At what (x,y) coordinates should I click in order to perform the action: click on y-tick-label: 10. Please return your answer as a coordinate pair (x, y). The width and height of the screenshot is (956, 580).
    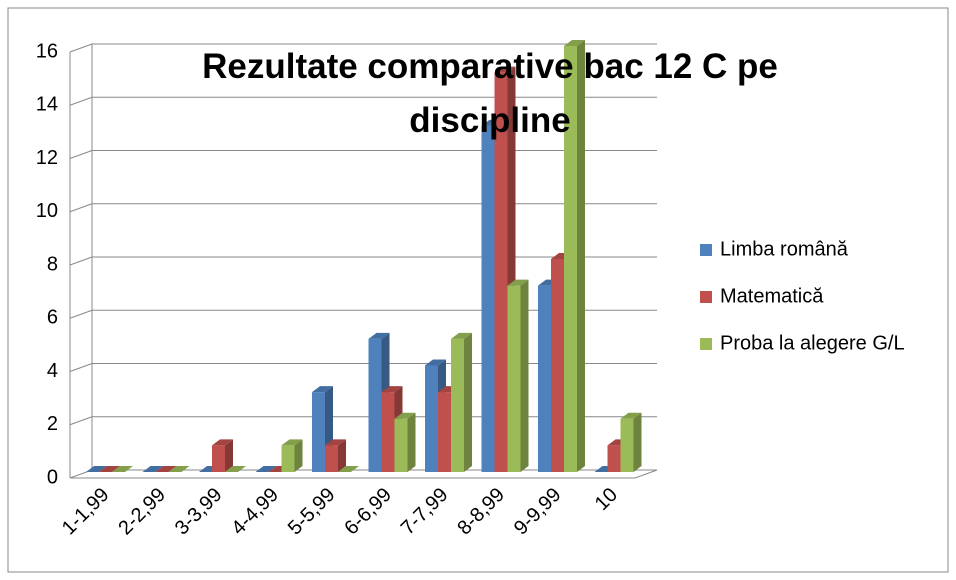
    Looking at the image, I should click on (47, 211).